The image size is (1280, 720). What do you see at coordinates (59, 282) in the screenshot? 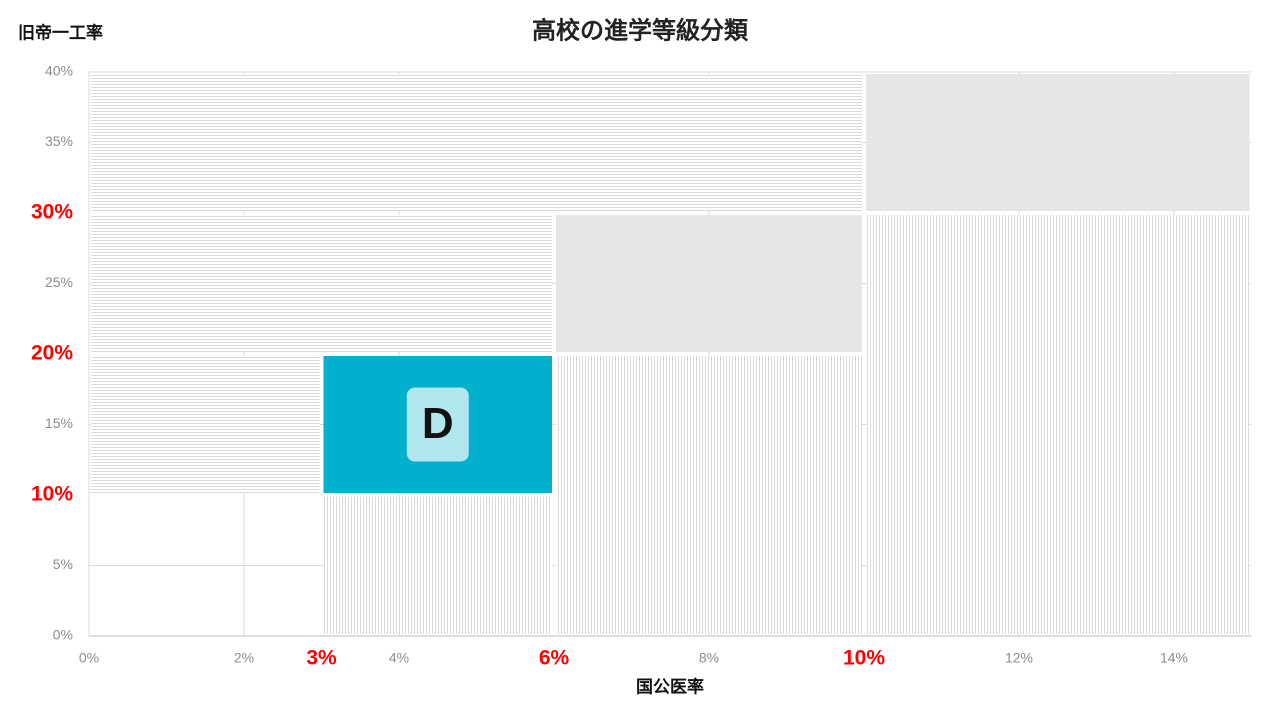
I see `y-tick-label: 25%` at bounding box center [59, 282].